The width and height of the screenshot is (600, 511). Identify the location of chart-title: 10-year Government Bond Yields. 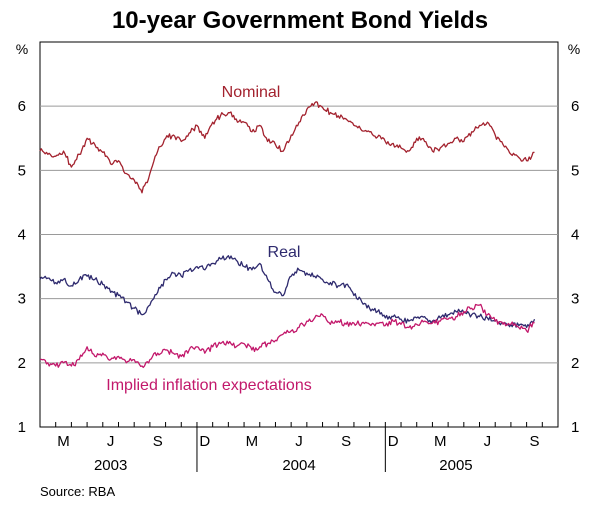
(300, 20).